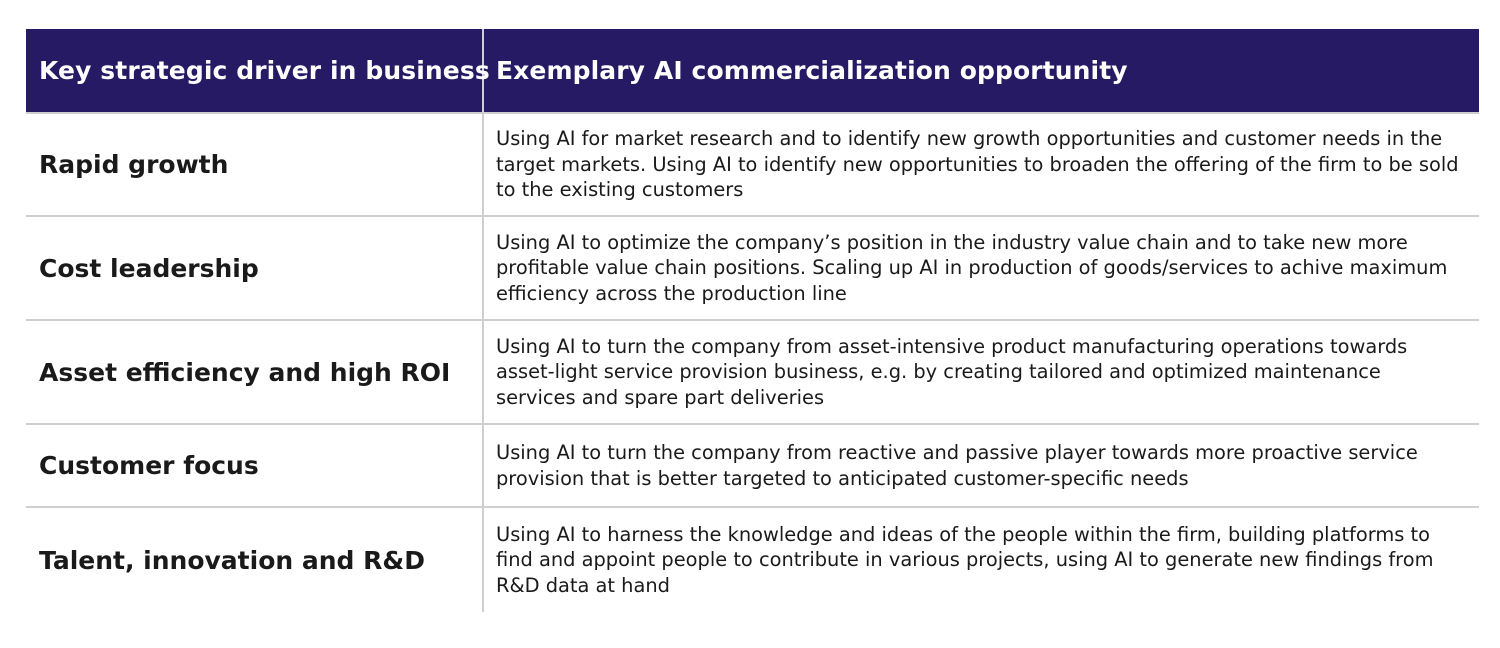 This screenshot has width=1500, height=648. What do you see at coordinates (255, 164) in the screenshot?
I see `driver-cell: Rapid growth` at bounding box center [255, 164].